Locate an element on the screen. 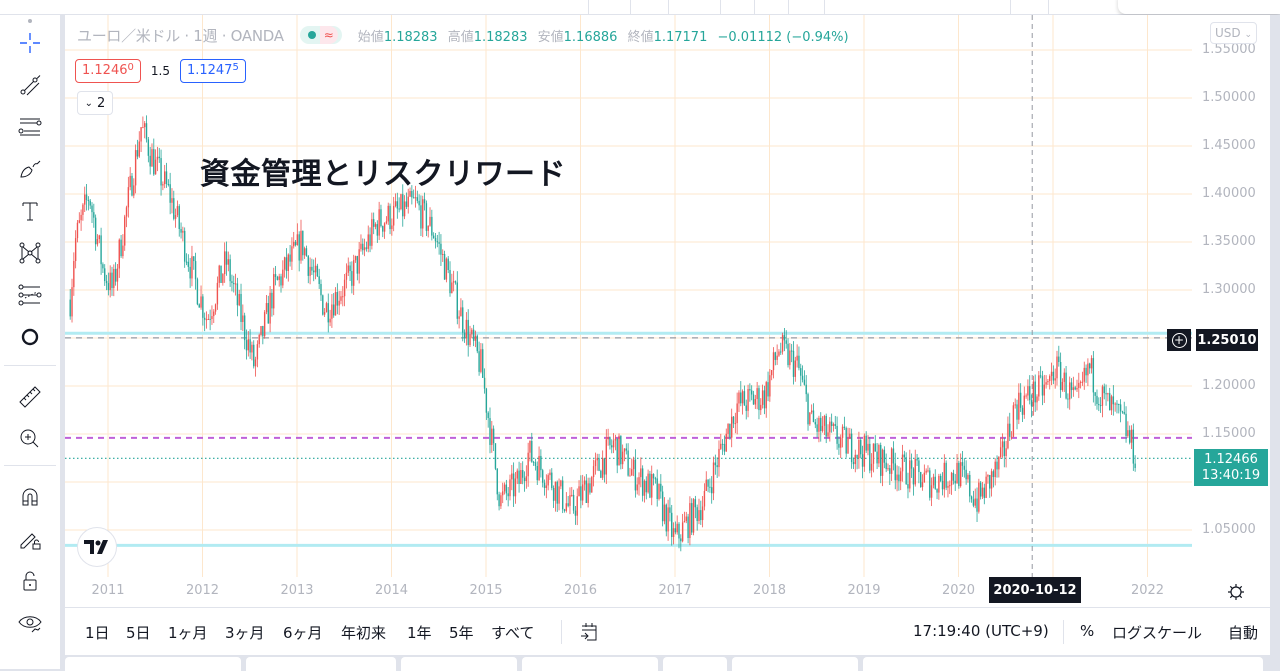 Image resolution: width=1280 pixels, height=671 pixels. time-label: 2019 is located at coordinates (864, 590).